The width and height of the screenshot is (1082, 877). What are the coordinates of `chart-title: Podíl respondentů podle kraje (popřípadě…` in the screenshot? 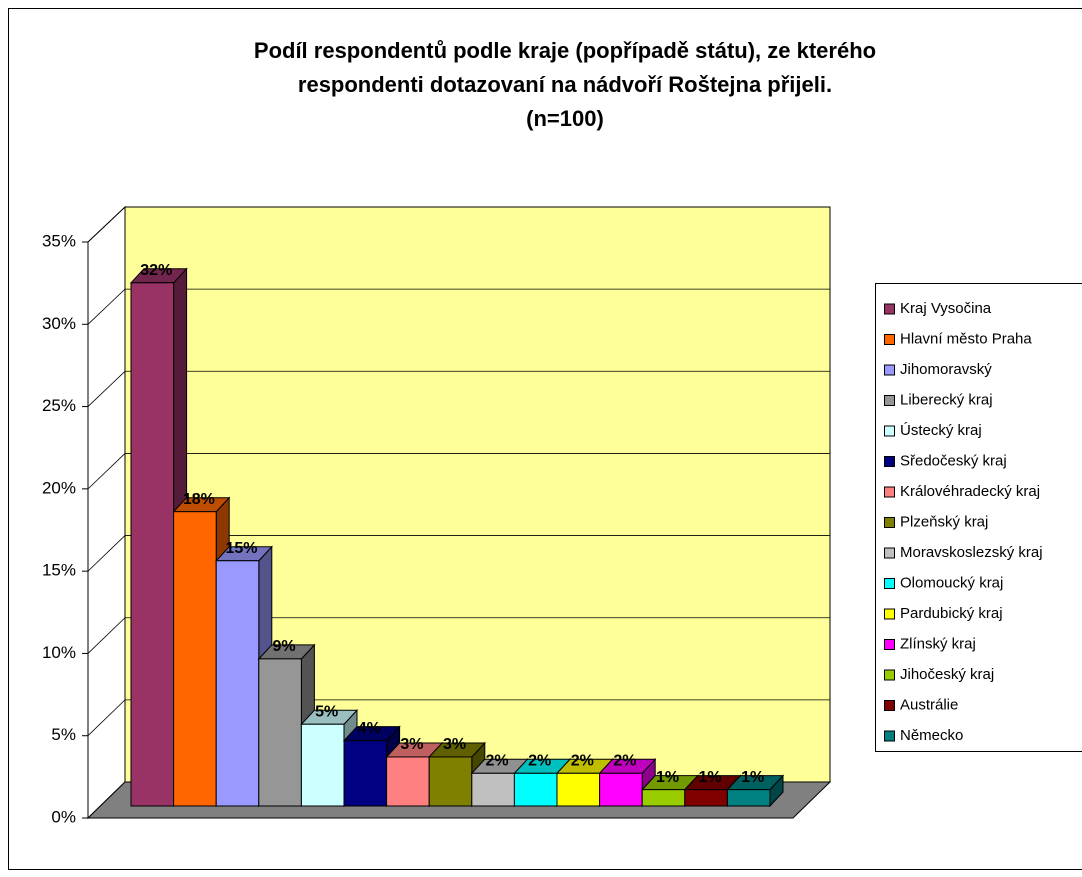 It's located at (565, 50).